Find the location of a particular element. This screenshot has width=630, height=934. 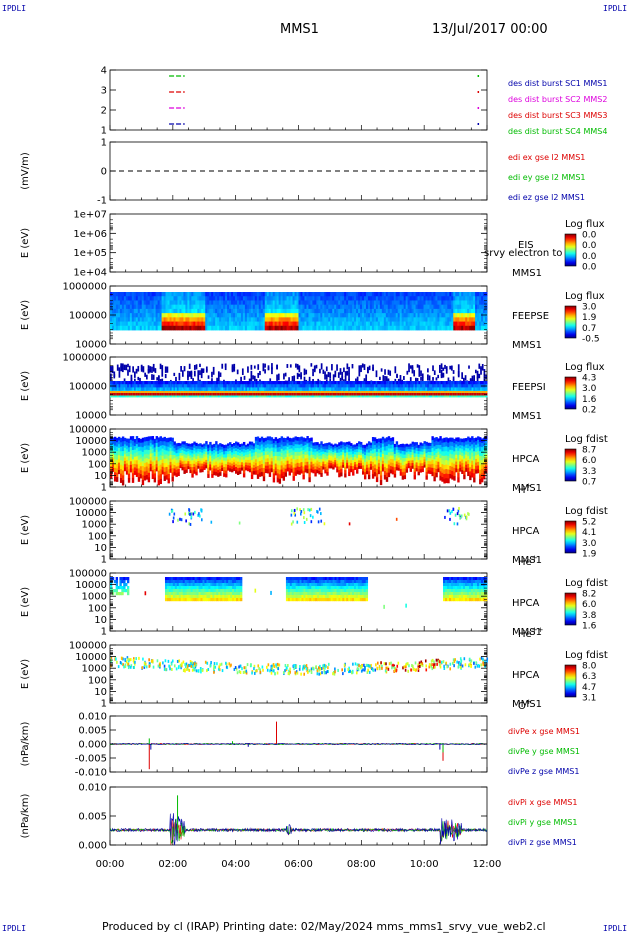

y-tick-label: 1000000 is located at coordinates (84, 358).